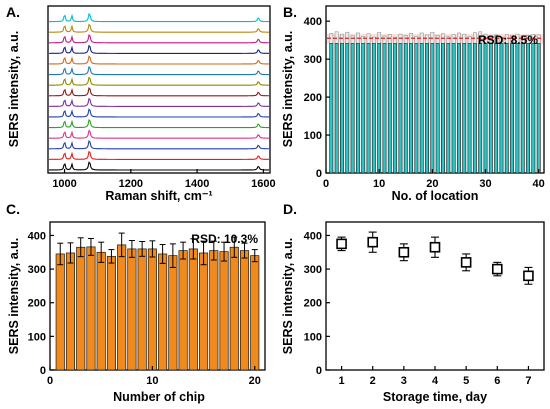  I want to click on x-tick-label: 6, so click(497, 381).